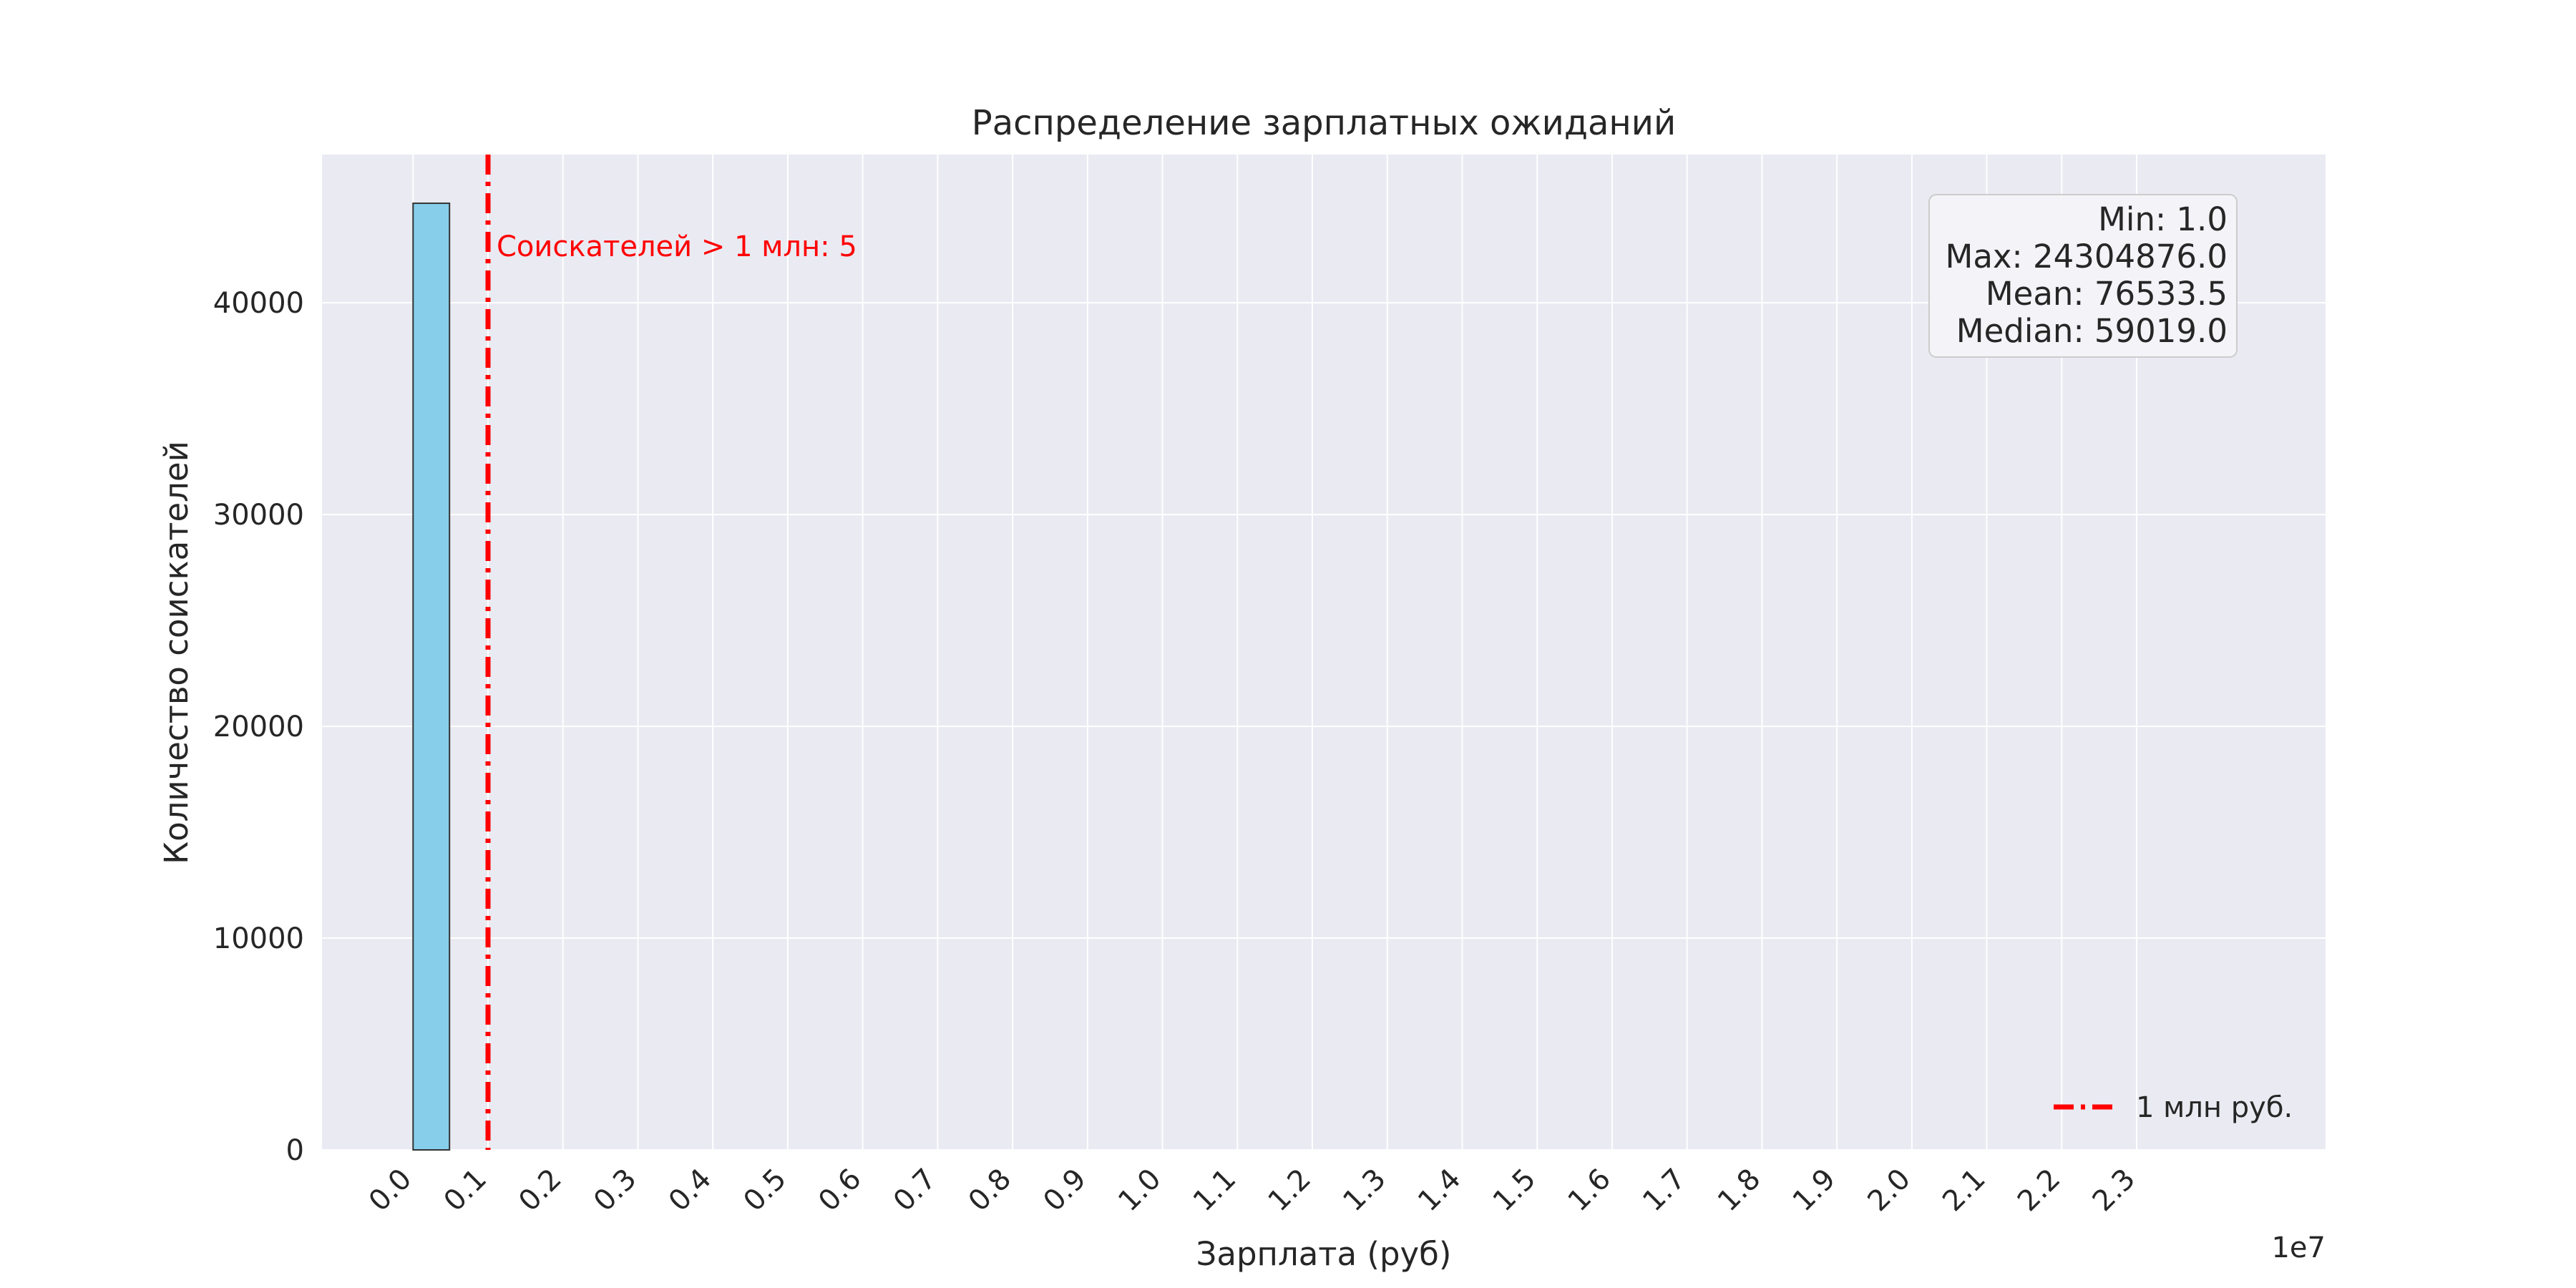 This screenshot has height=1288, width=2576. I want to click on y-tick-label: 20000, so click(258, 727).